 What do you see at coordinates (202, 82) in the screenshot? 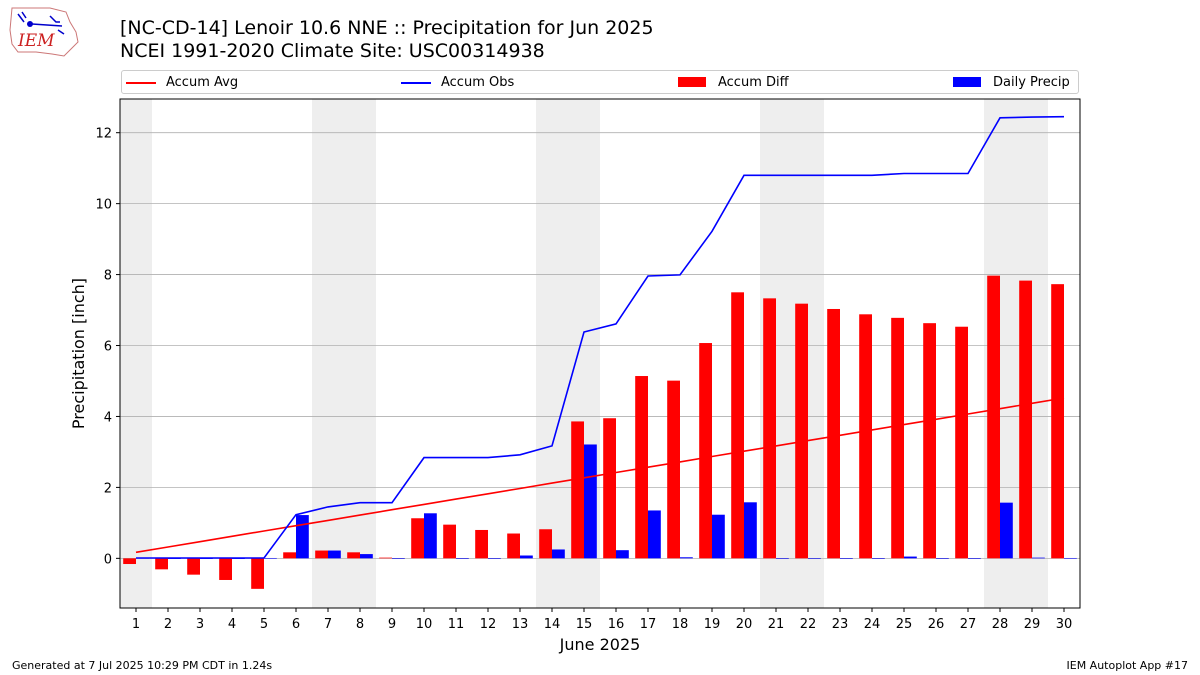
I see `legend-label: Accum Avg` at bounding box center [202, 82].